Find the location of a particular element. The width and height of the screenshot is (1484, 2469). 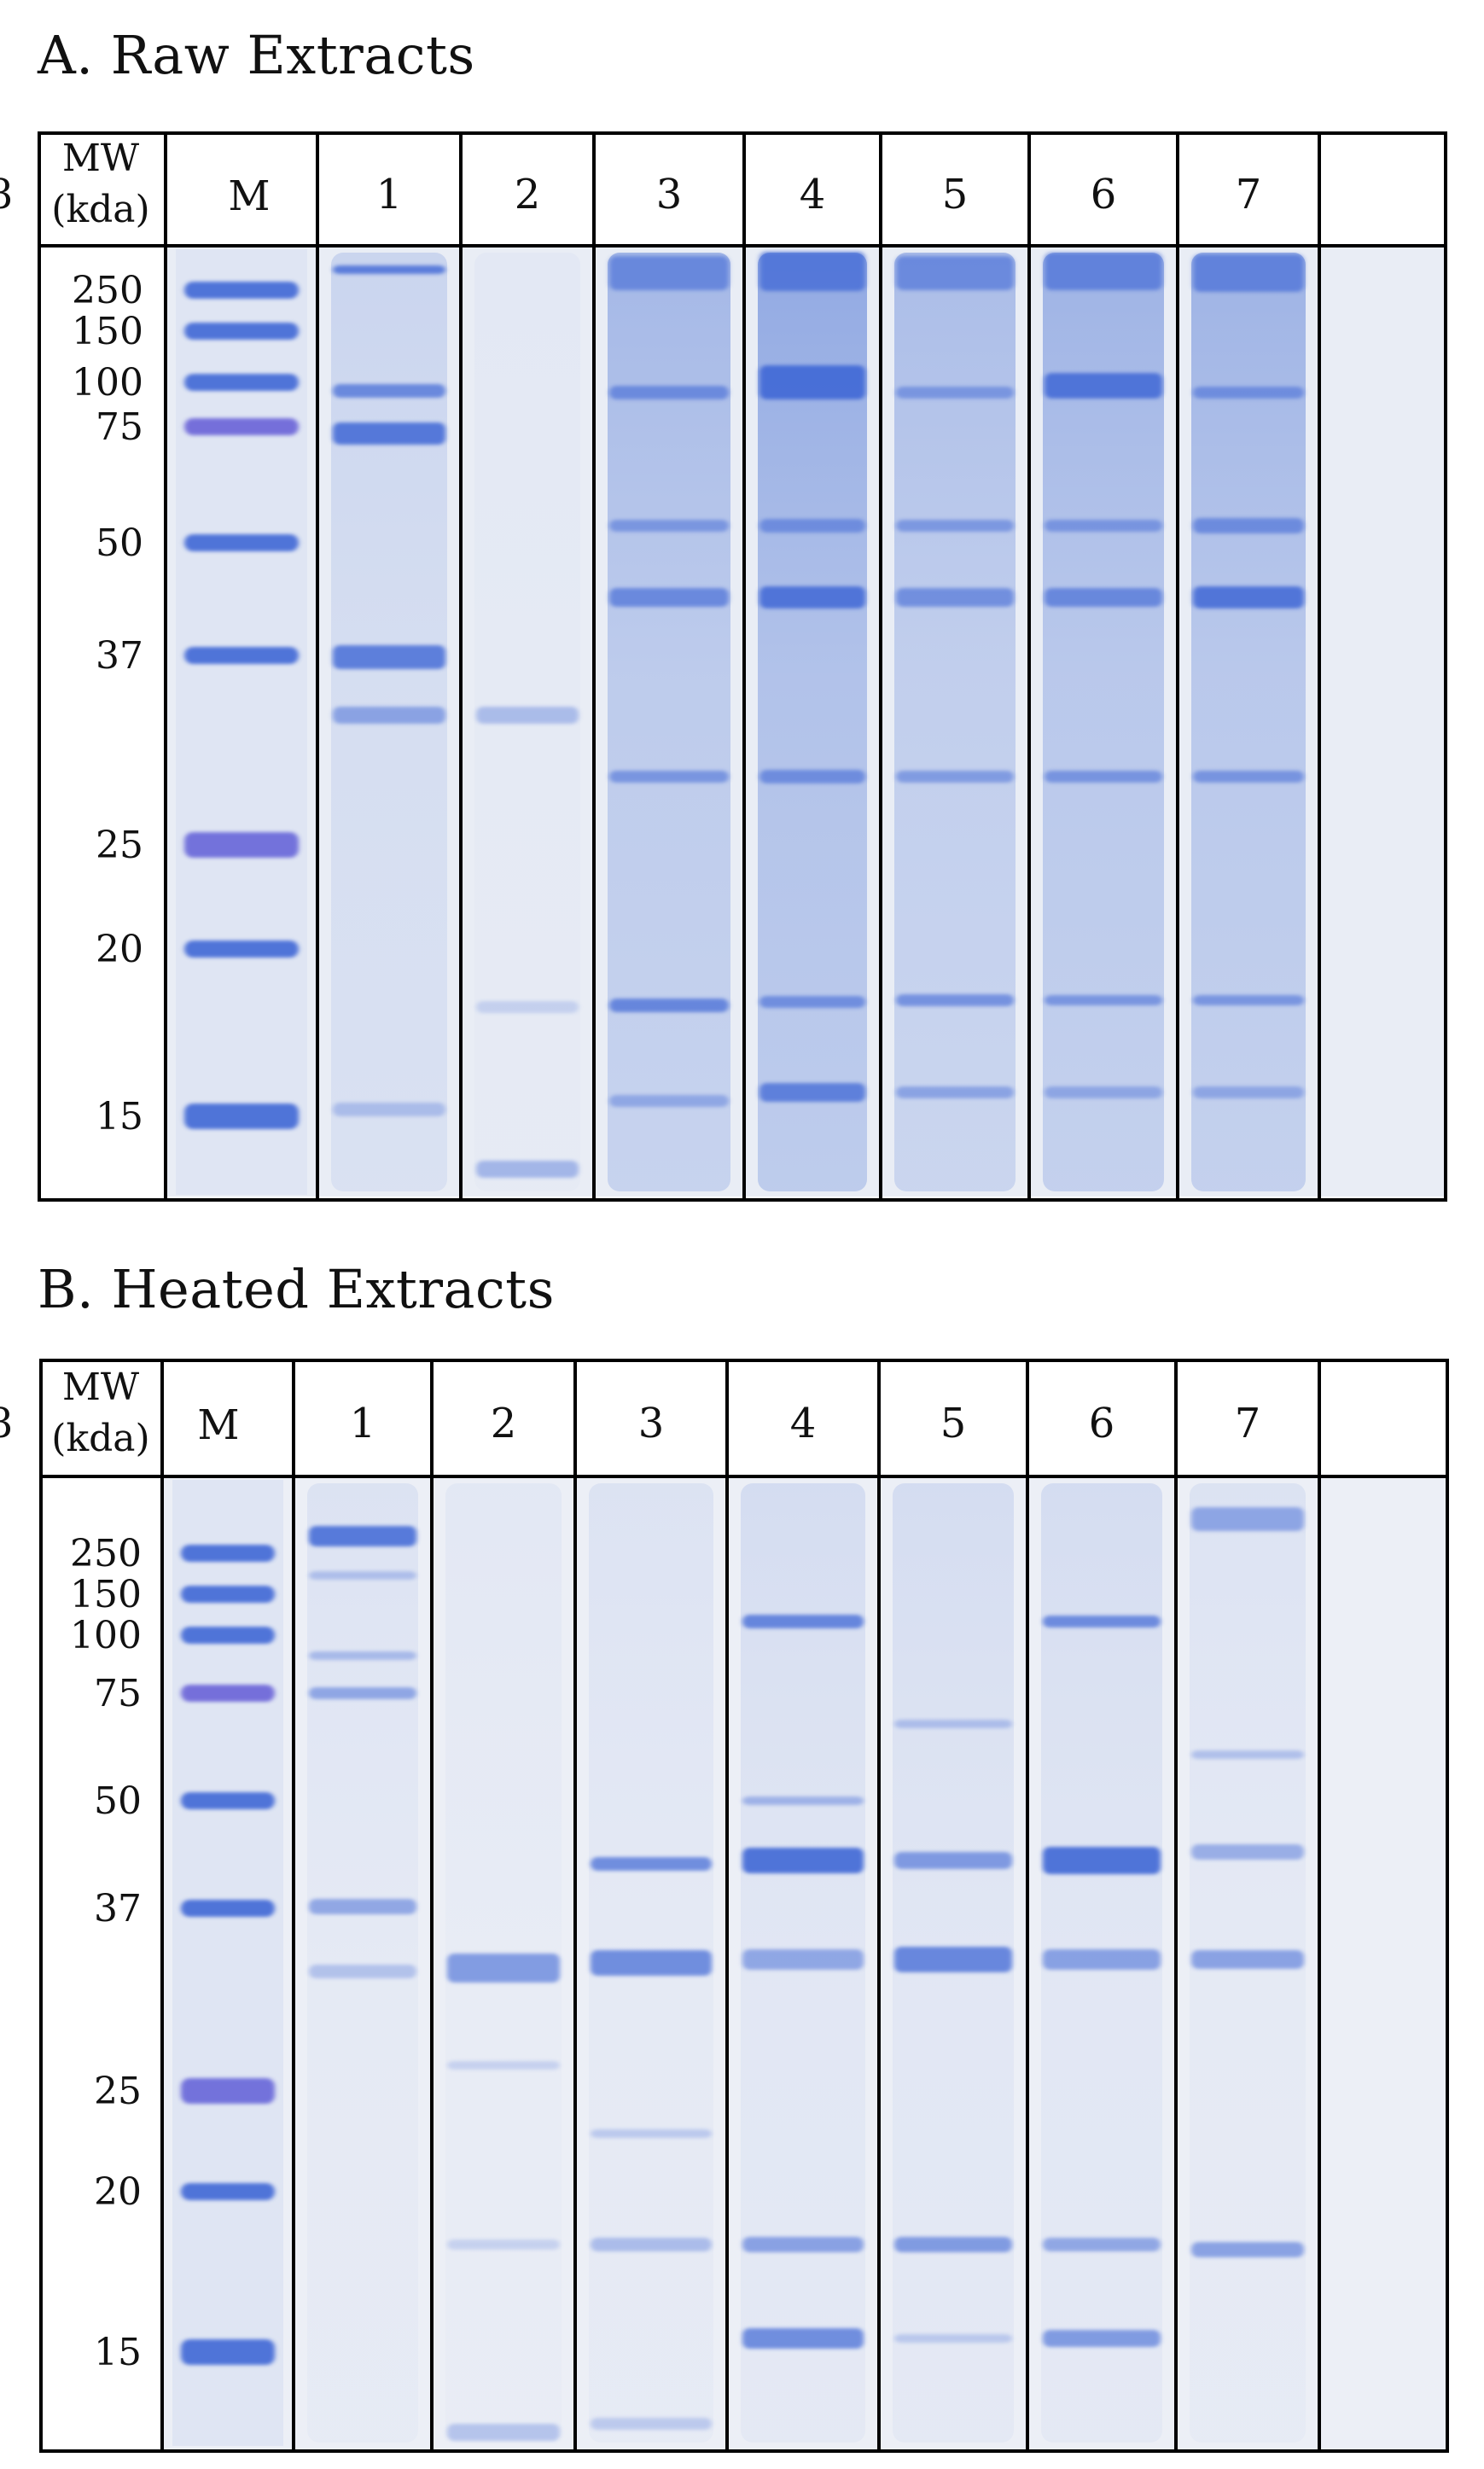

mw-label-15: 15 is located at coordinates (118, 2352).